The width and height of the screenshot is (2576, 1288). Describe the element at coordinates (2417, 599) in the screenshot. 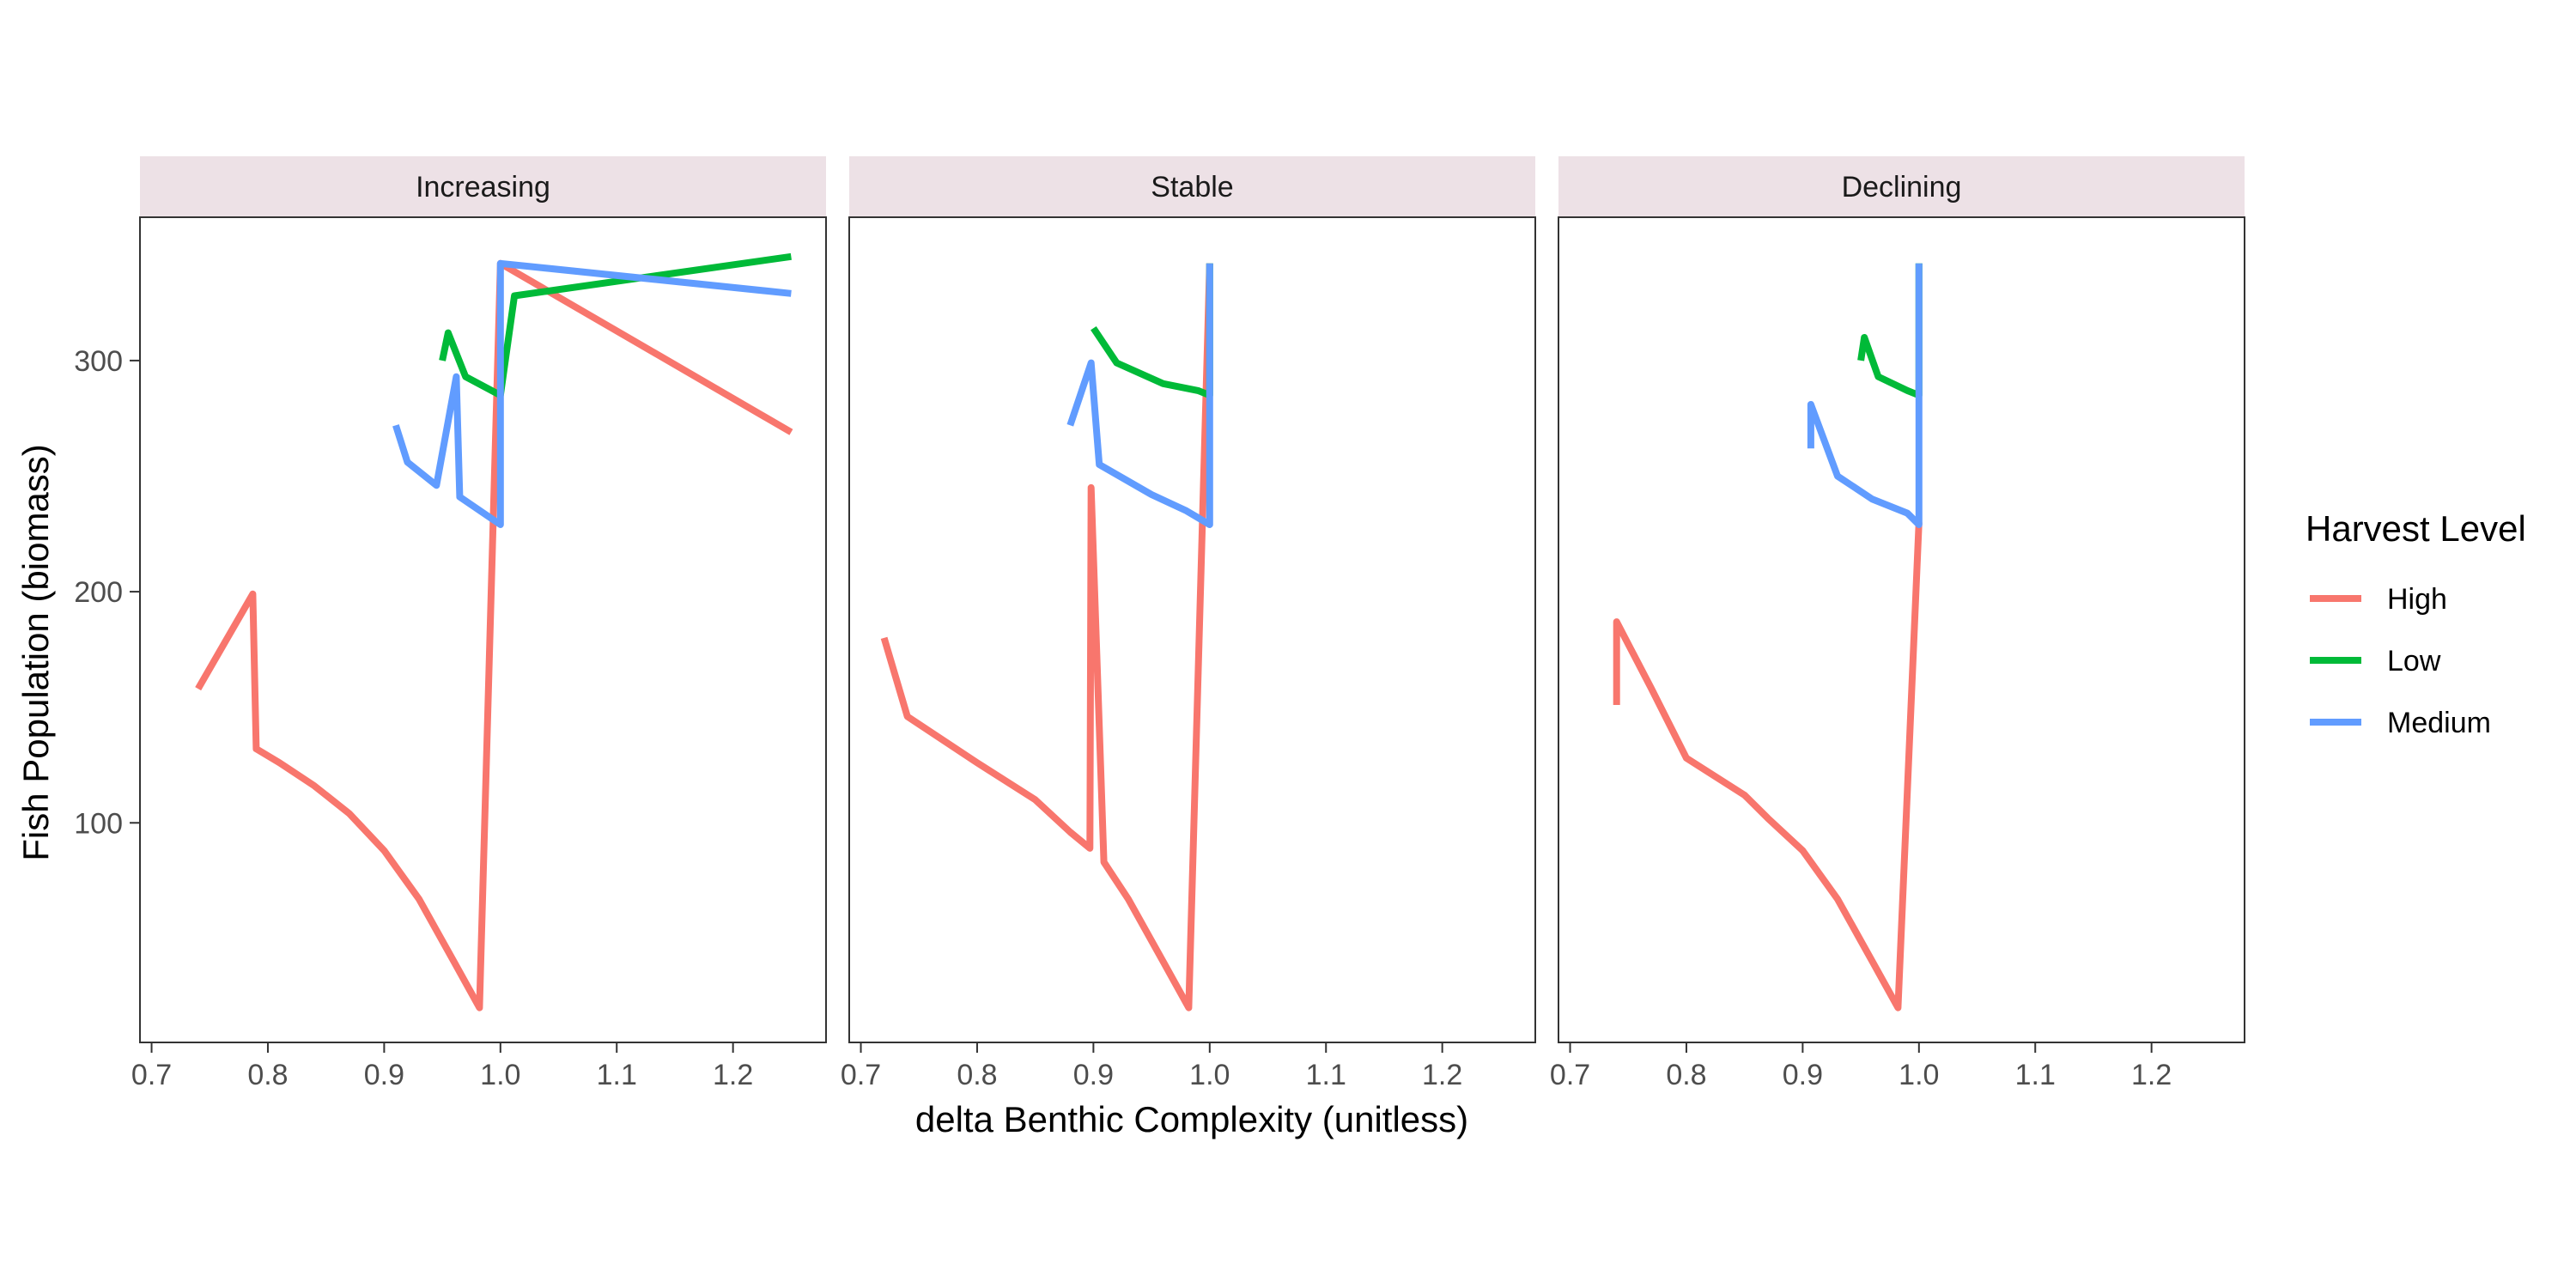

I see `legend-label: High` at that location.